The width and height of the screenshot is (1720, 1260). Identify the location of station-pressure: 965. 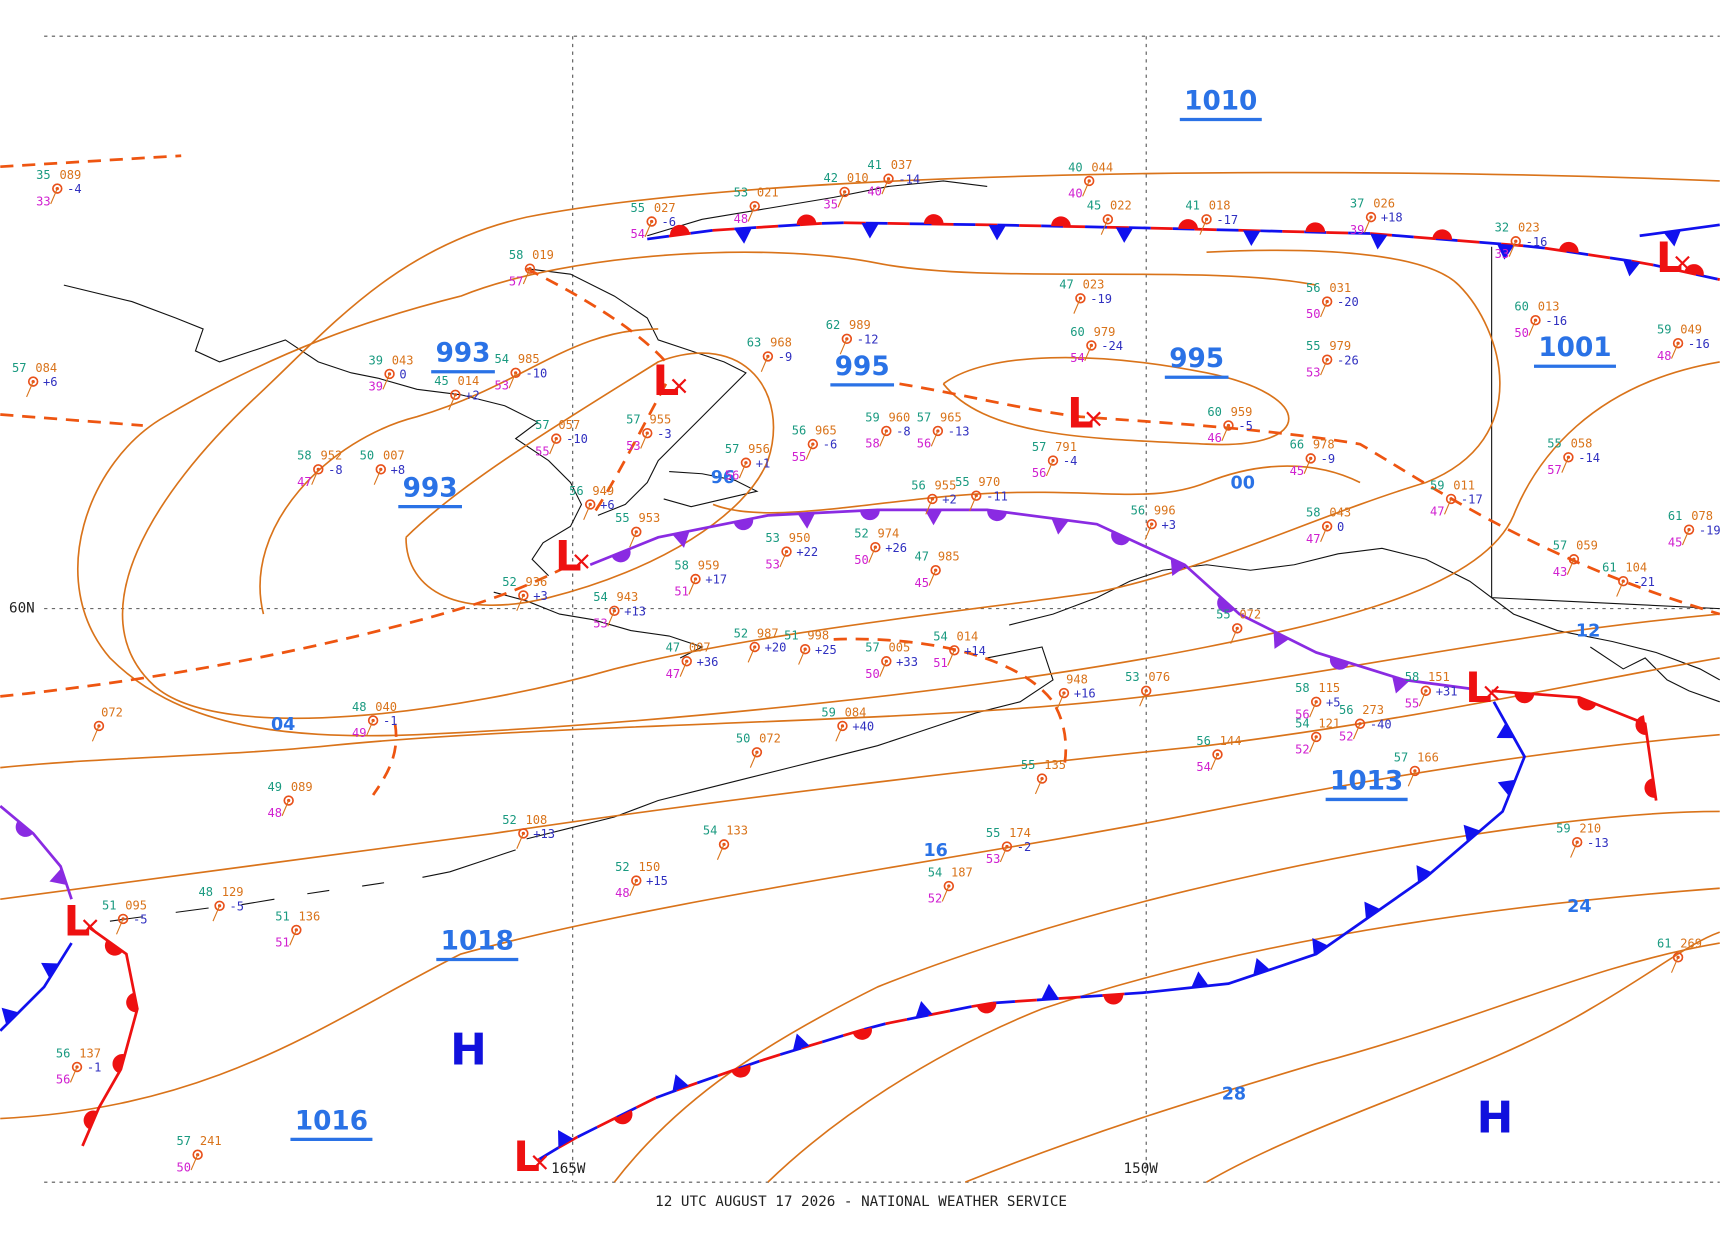
(826, 430).